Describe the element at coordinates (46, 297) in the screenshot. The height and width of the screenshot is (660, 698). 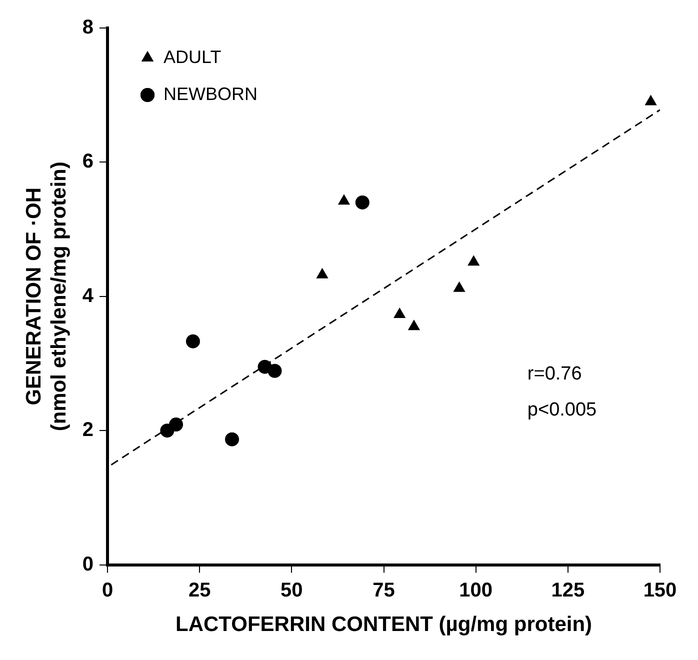
I see `y-axis-title: GENERATION OF ·OH (nmol ethylene/mg protein)` at that location.